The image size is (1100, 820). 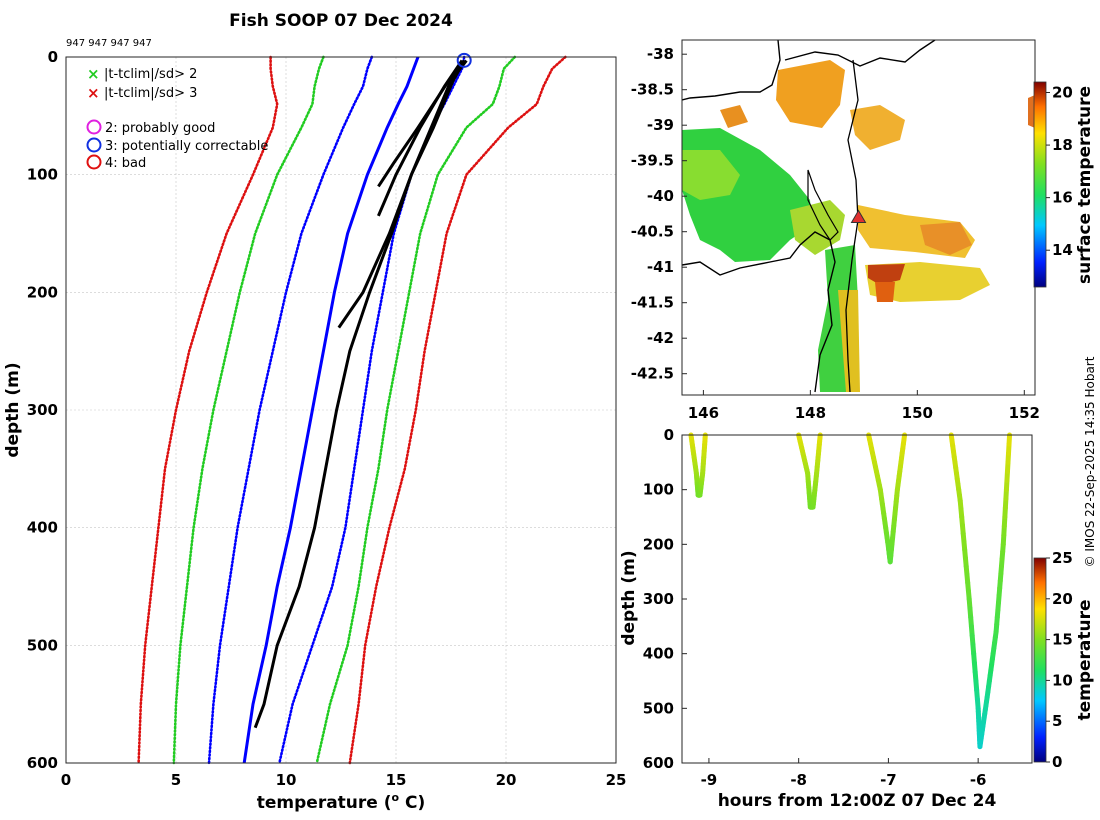 I want to click on td-x-tick-label: -9, so click(x=709, y=780).